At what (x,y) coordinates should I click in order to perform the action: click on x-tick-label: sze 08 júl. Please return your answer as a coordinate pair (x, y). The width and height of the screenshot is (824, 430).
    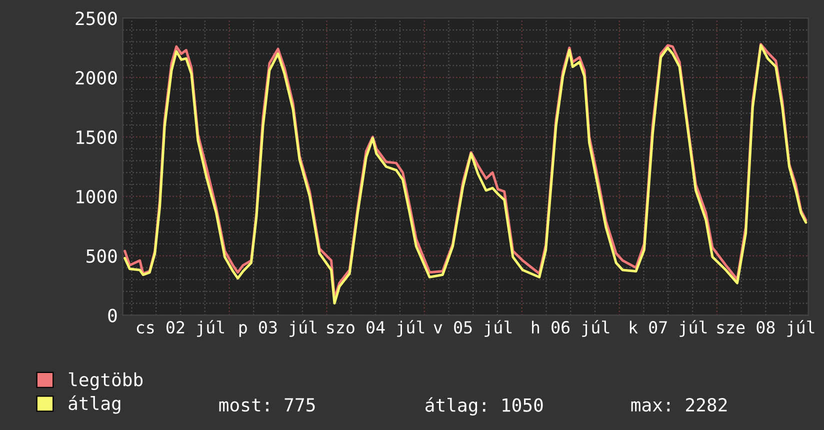
    Looking at the image, I should click on (765, 328).